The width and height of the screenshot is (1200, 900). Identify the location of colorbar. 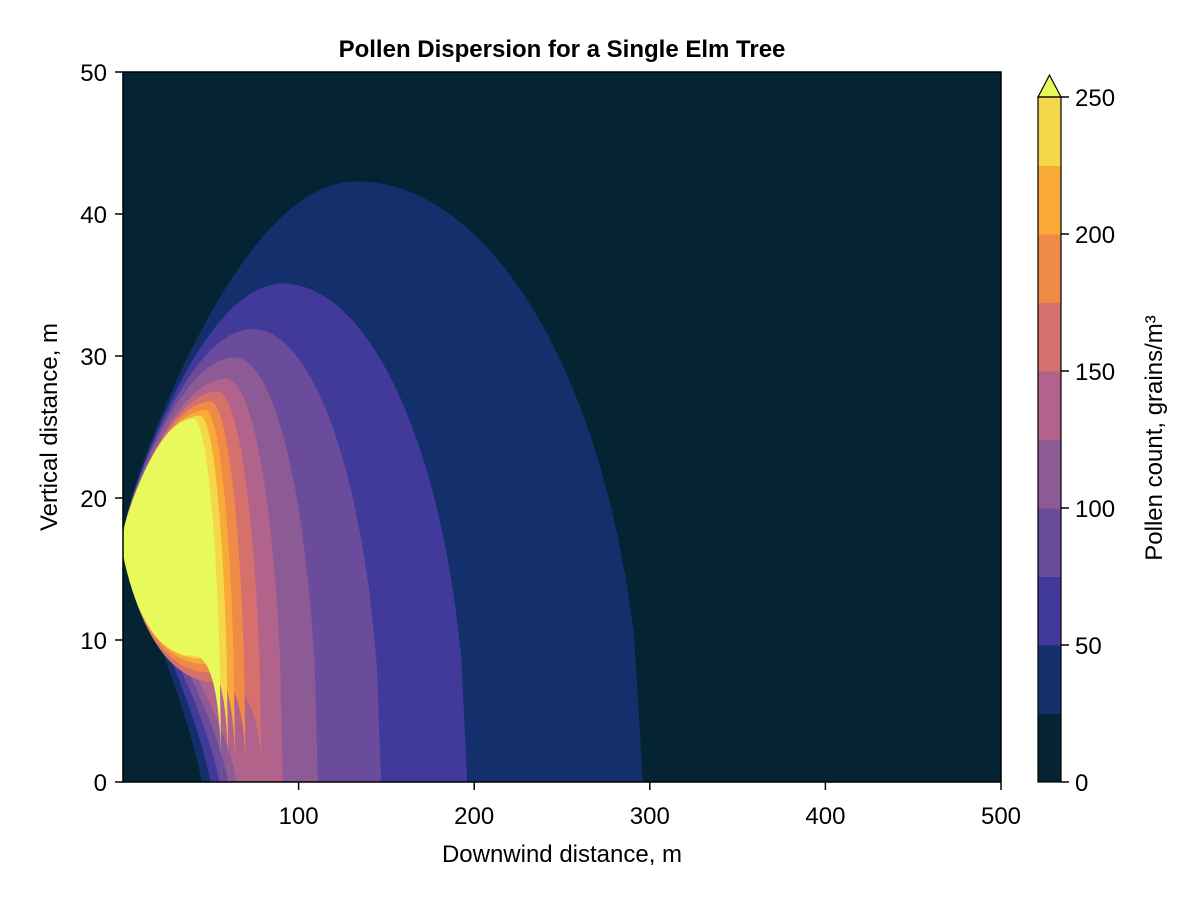
(1049, 428).